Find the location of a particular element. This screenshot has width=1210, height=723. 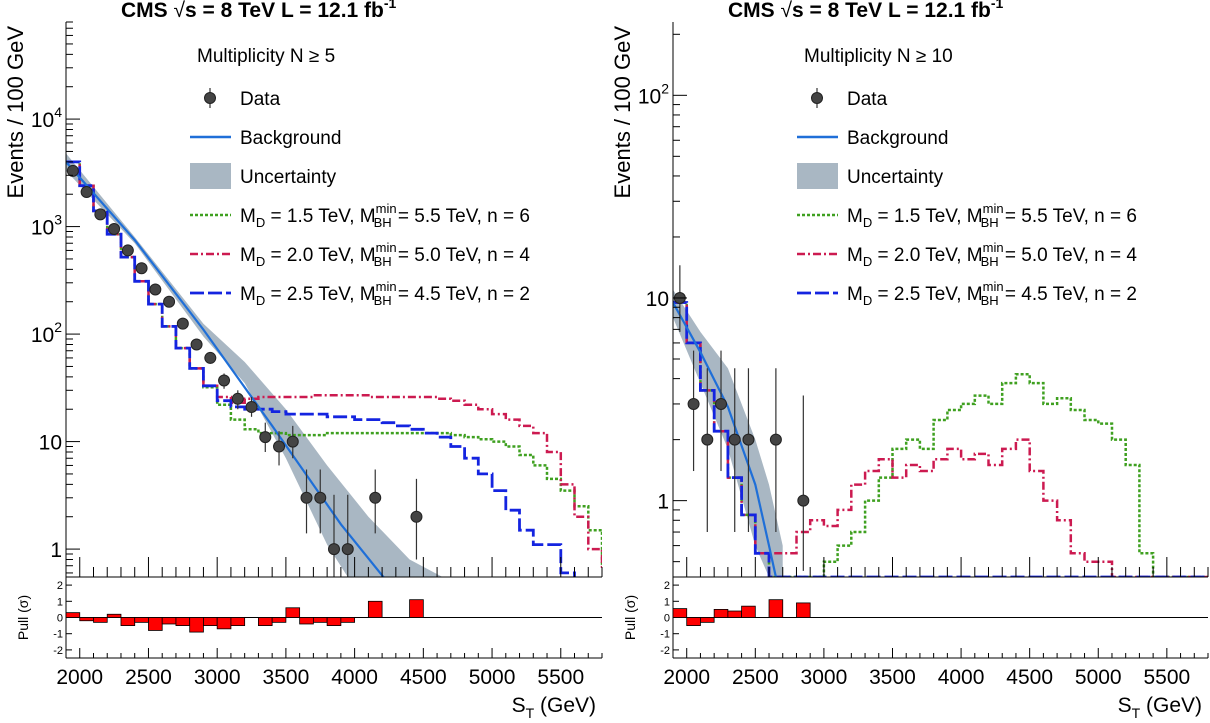

multiplicity-label: Multiplicity N ≥ 10 is located at coordinates (878, 56).